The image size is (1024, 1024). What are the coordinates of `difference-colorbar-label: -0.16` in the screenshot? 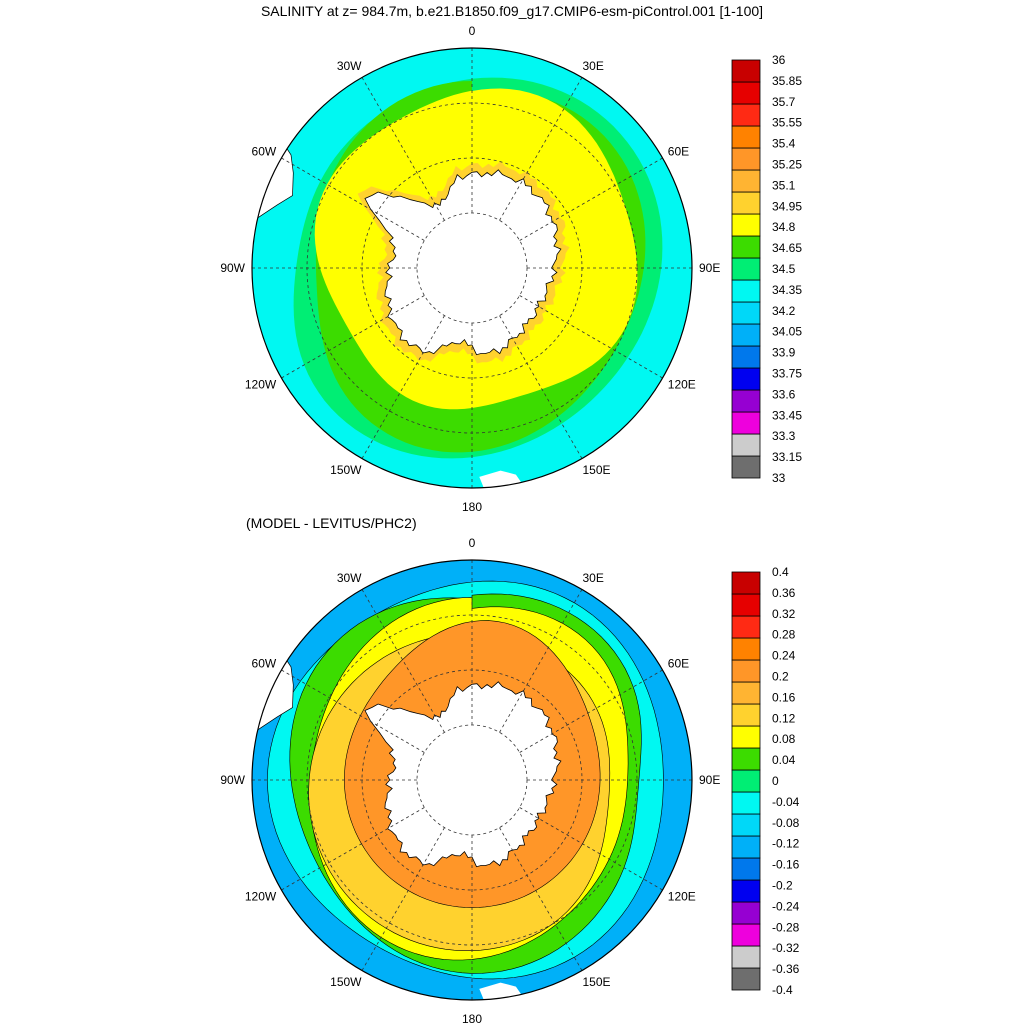 It's located at (786, 865).